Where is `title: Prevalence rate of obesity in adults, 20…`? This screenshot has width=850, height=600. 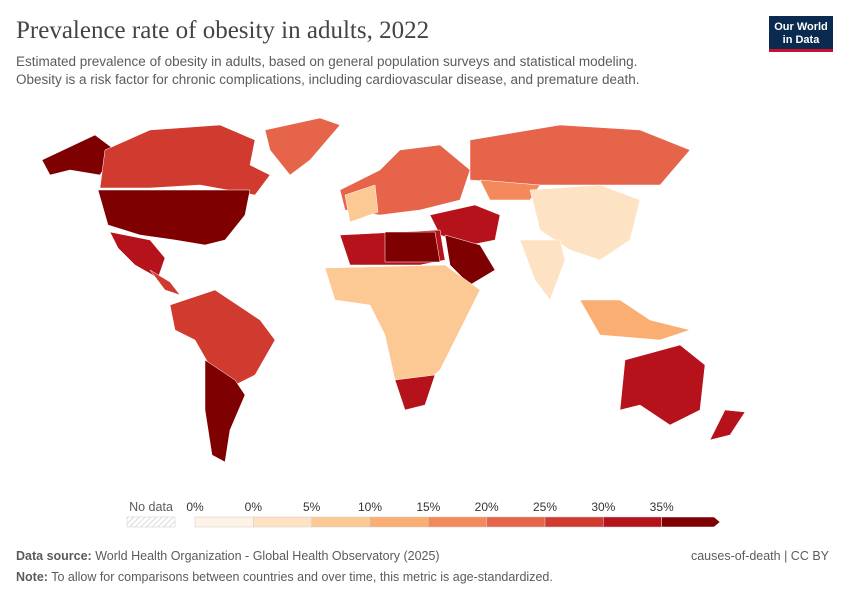 title: Prevalence rate of obesity in adults, 20… is located at coordinates (222, 30).